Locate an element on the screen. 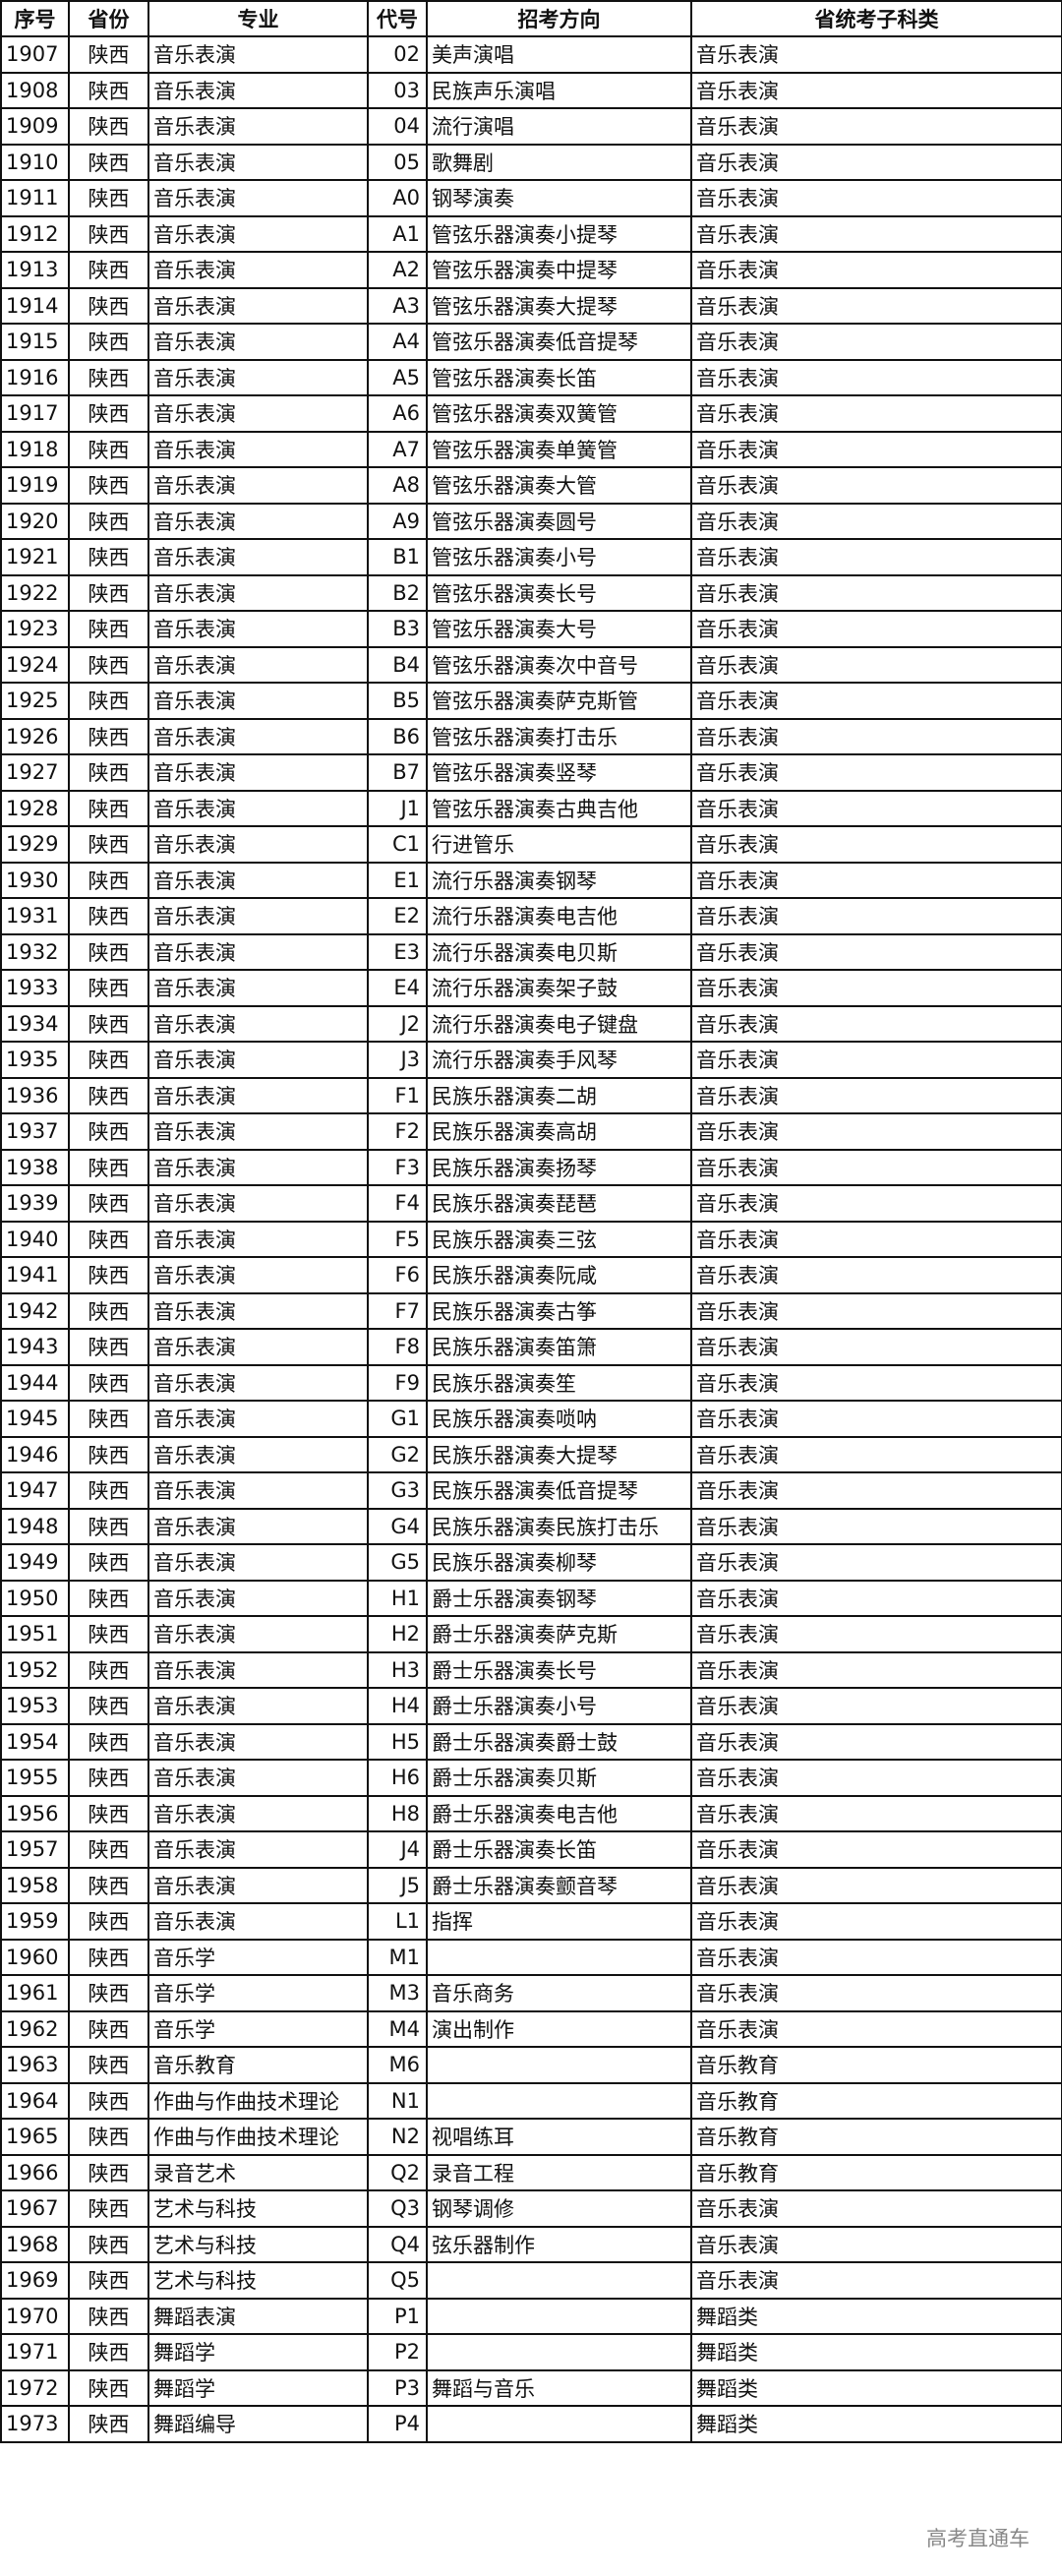 This screenshot has width=1062, height=2576. table-row: 1918 陕西 音乐表演 A7 管弦乐器演奏单簧管 音乐表演 is located at coordinates (531, 449).